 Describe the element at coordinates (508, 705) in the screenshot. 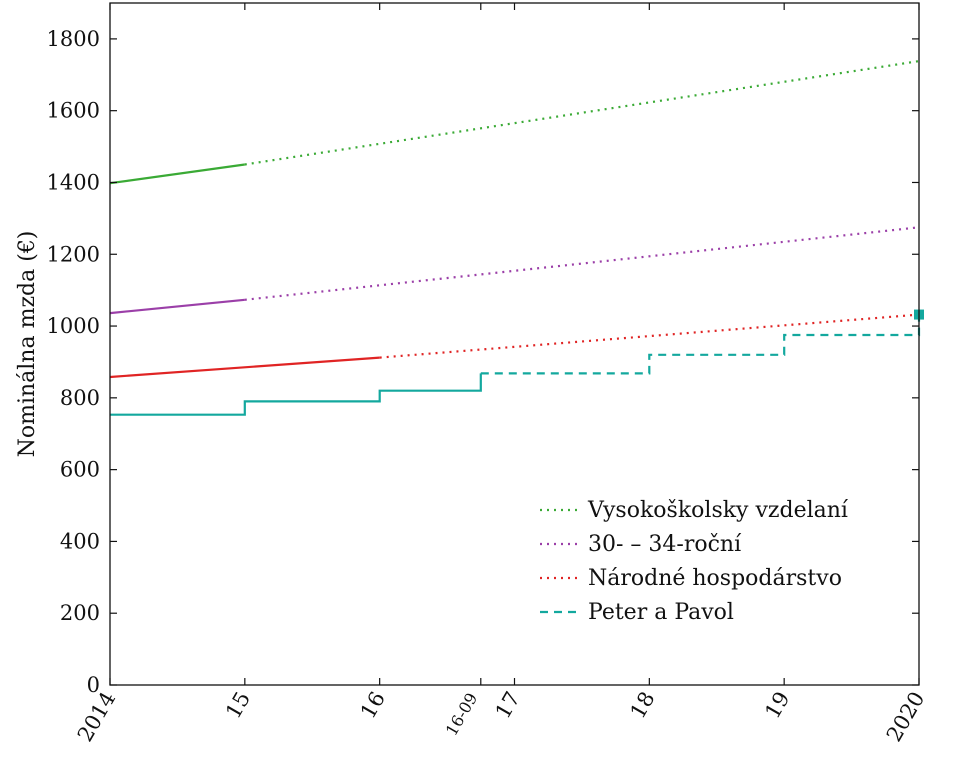

I see `x-tick-label: 17` at that location.